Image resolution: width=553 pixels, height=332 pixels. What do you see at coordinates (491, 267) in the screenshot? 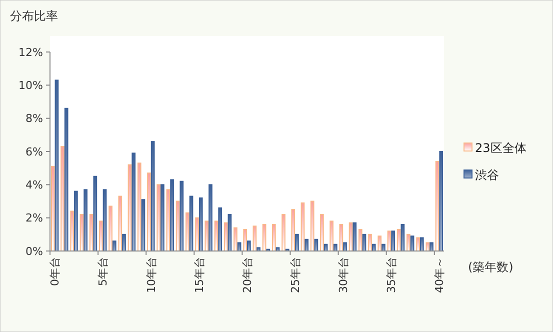
I see `x-axis-title: (築年数)` at bounding box center [491, 267].